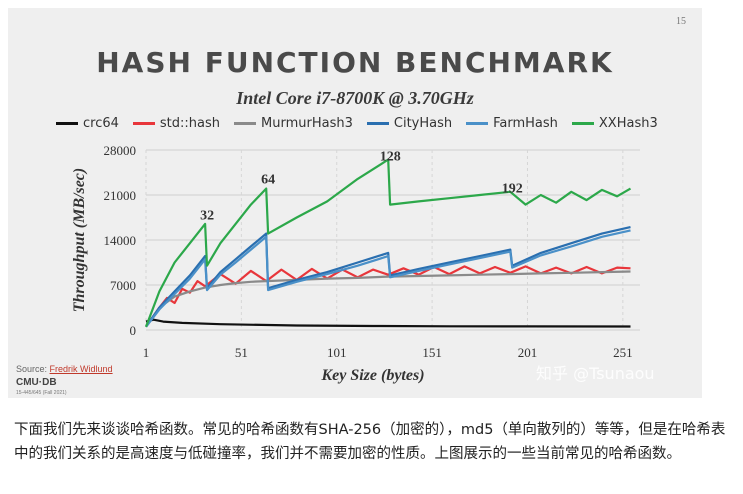 This screenshot has width=743, height=494. Describe the element at coordinates (190, 123) in the screenshot. I see `legend-label: std::hash` at that location.